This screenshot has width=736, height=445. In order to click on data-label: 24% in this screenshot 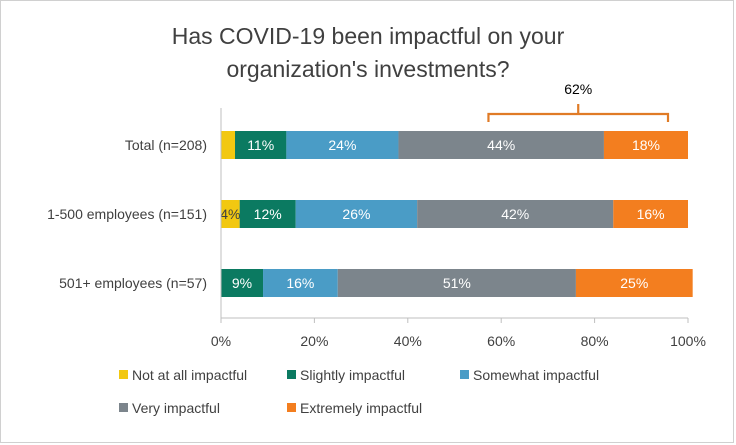, I will do `click(342, 145)`.